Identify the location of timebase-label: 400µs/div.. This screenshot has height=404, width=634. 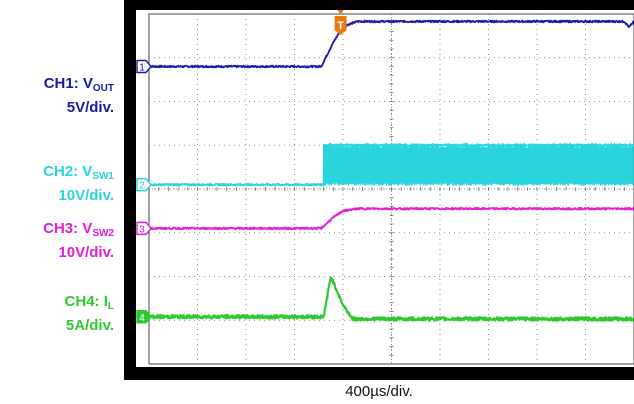
(379, 391).